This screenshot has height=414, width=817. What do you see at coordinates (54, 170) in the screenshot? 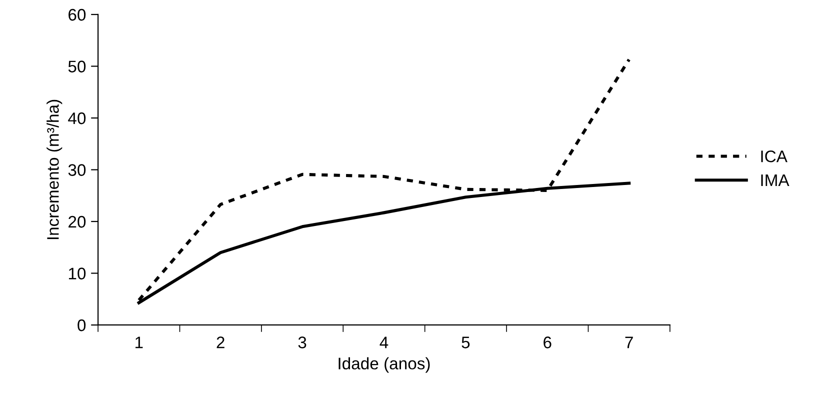
I see `y-axis-title: Incremento (m³/ha)` at bounding box center [54, 170].